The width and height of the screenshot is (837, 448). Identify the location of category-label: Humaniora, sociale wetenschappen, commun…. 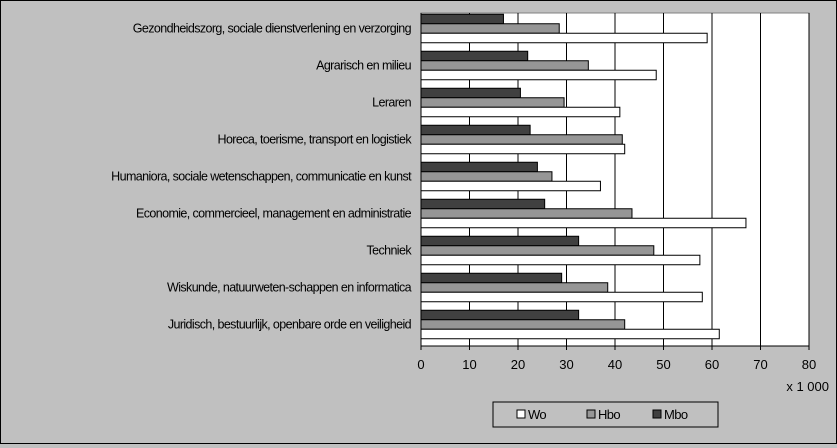
(261, 177).